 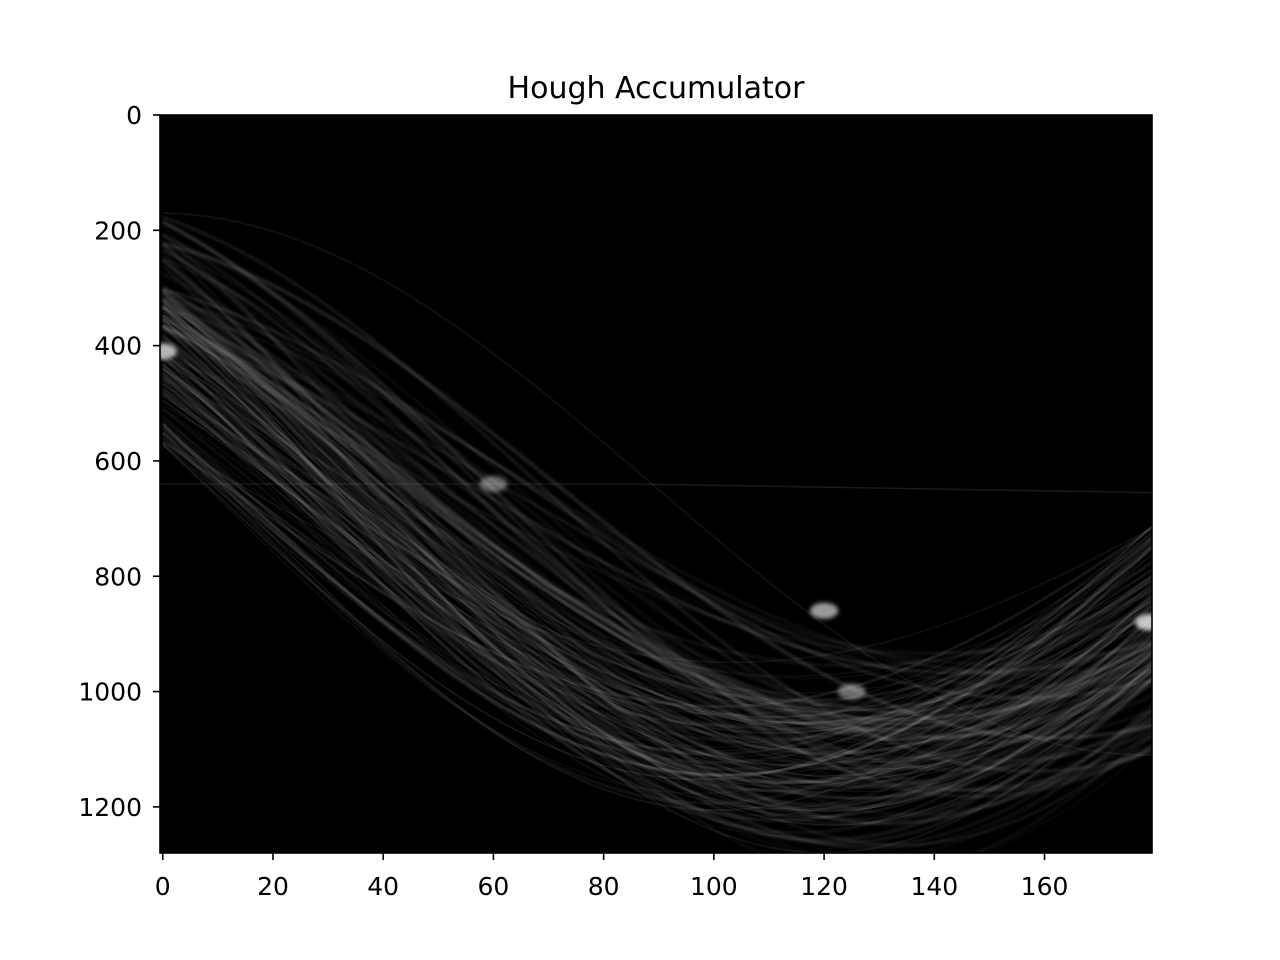 What do you see at coordinates (714, 886) in the screenshot?
I see `x-tick-label: 100` at bounding box center [714, 886].